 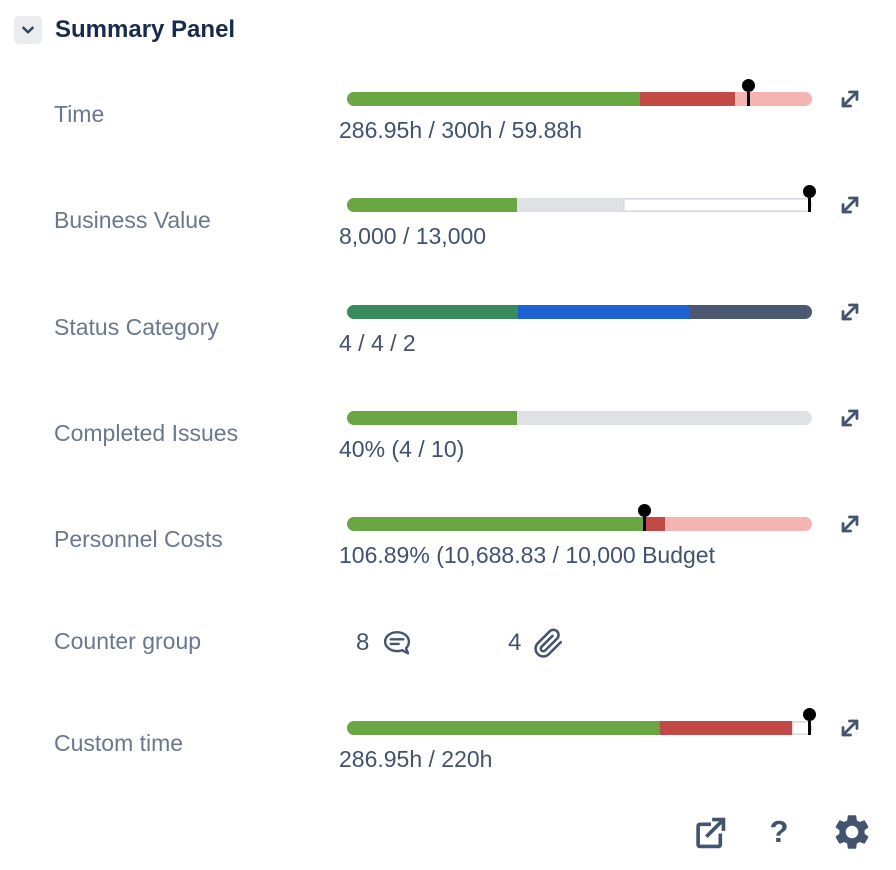 What do you see at coordinates (138, 539) in the screenshot?
I see `row-label-personnel-costs: Personnel Costs` at bounding box center [138, 539].